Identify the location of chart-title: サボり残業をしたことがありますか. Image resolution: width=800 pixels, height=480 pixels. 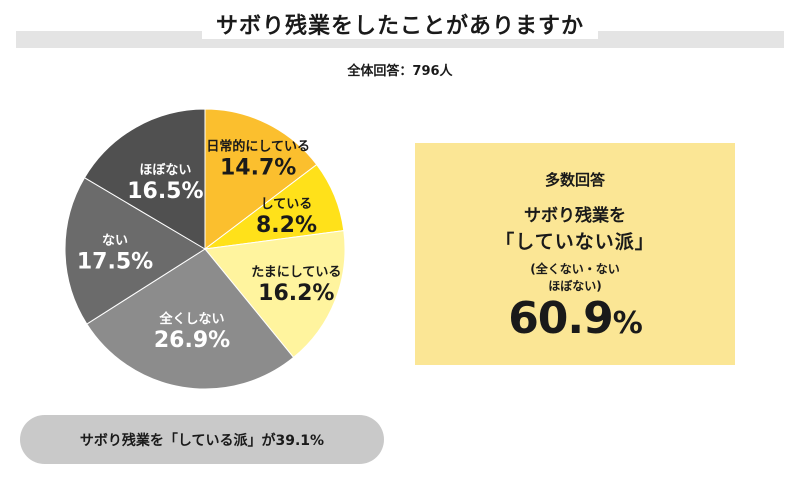
(400, 24).